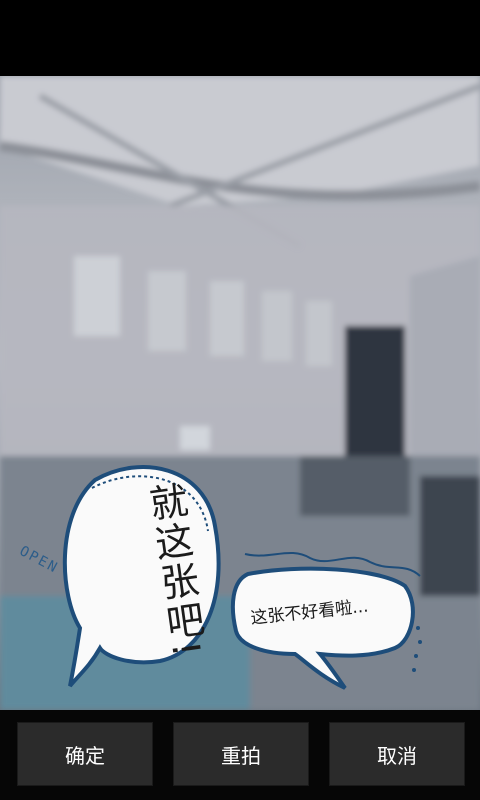 The width and height of the screenshot is (480, 800). I want to click on cancel-button: 取消, so click(397, 754).